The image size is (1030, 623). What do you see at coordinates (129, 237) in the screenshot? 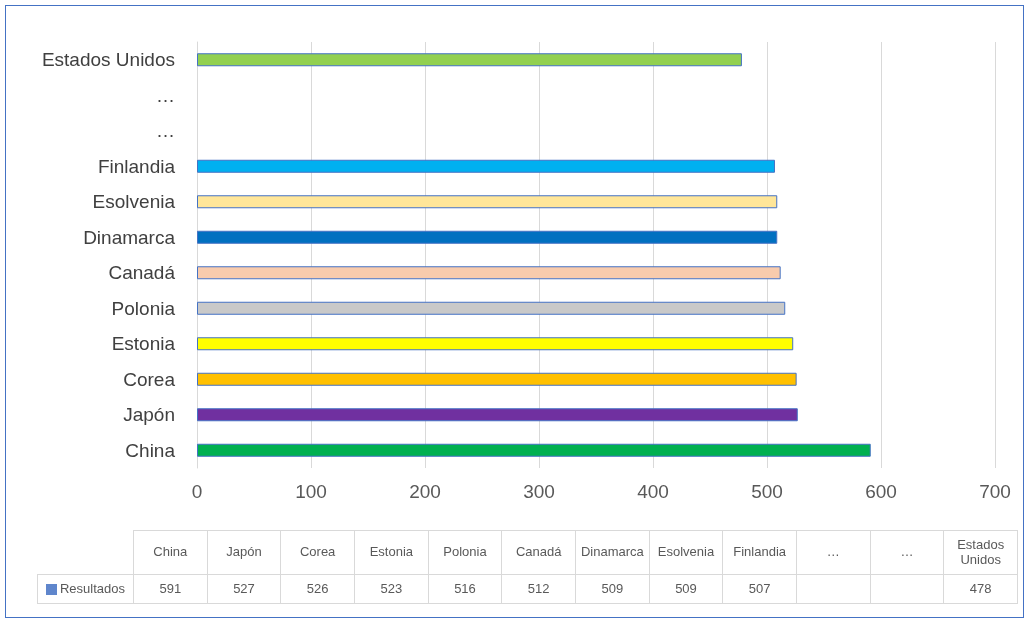
I see `y-tick-label: Dinamarca` at bounding box center [129, 237].